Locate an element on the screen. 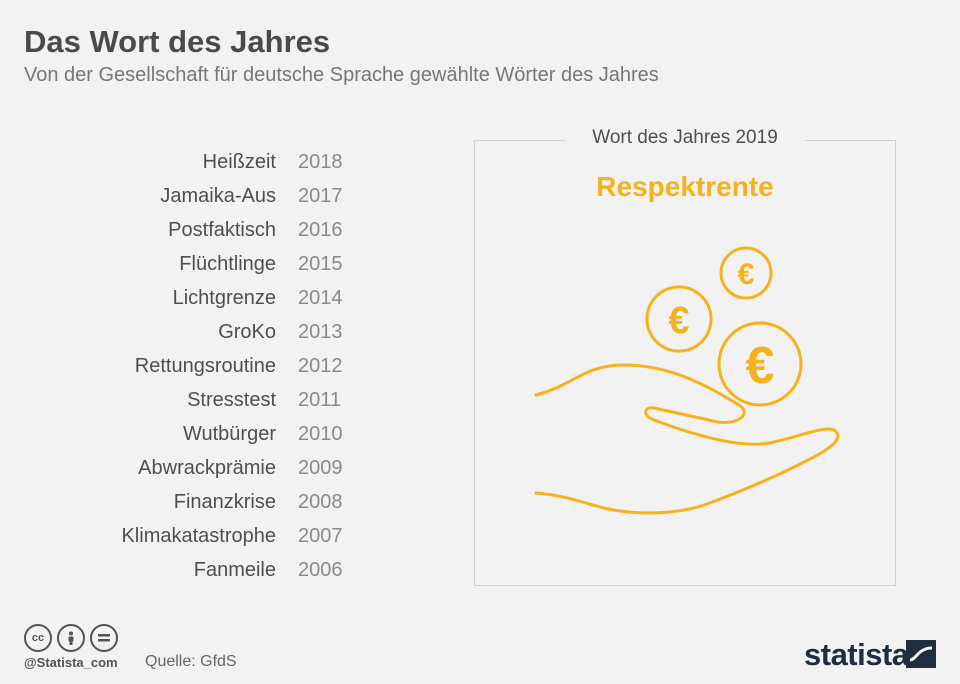  brand-mark-icon is located at coordinates (921, 654).